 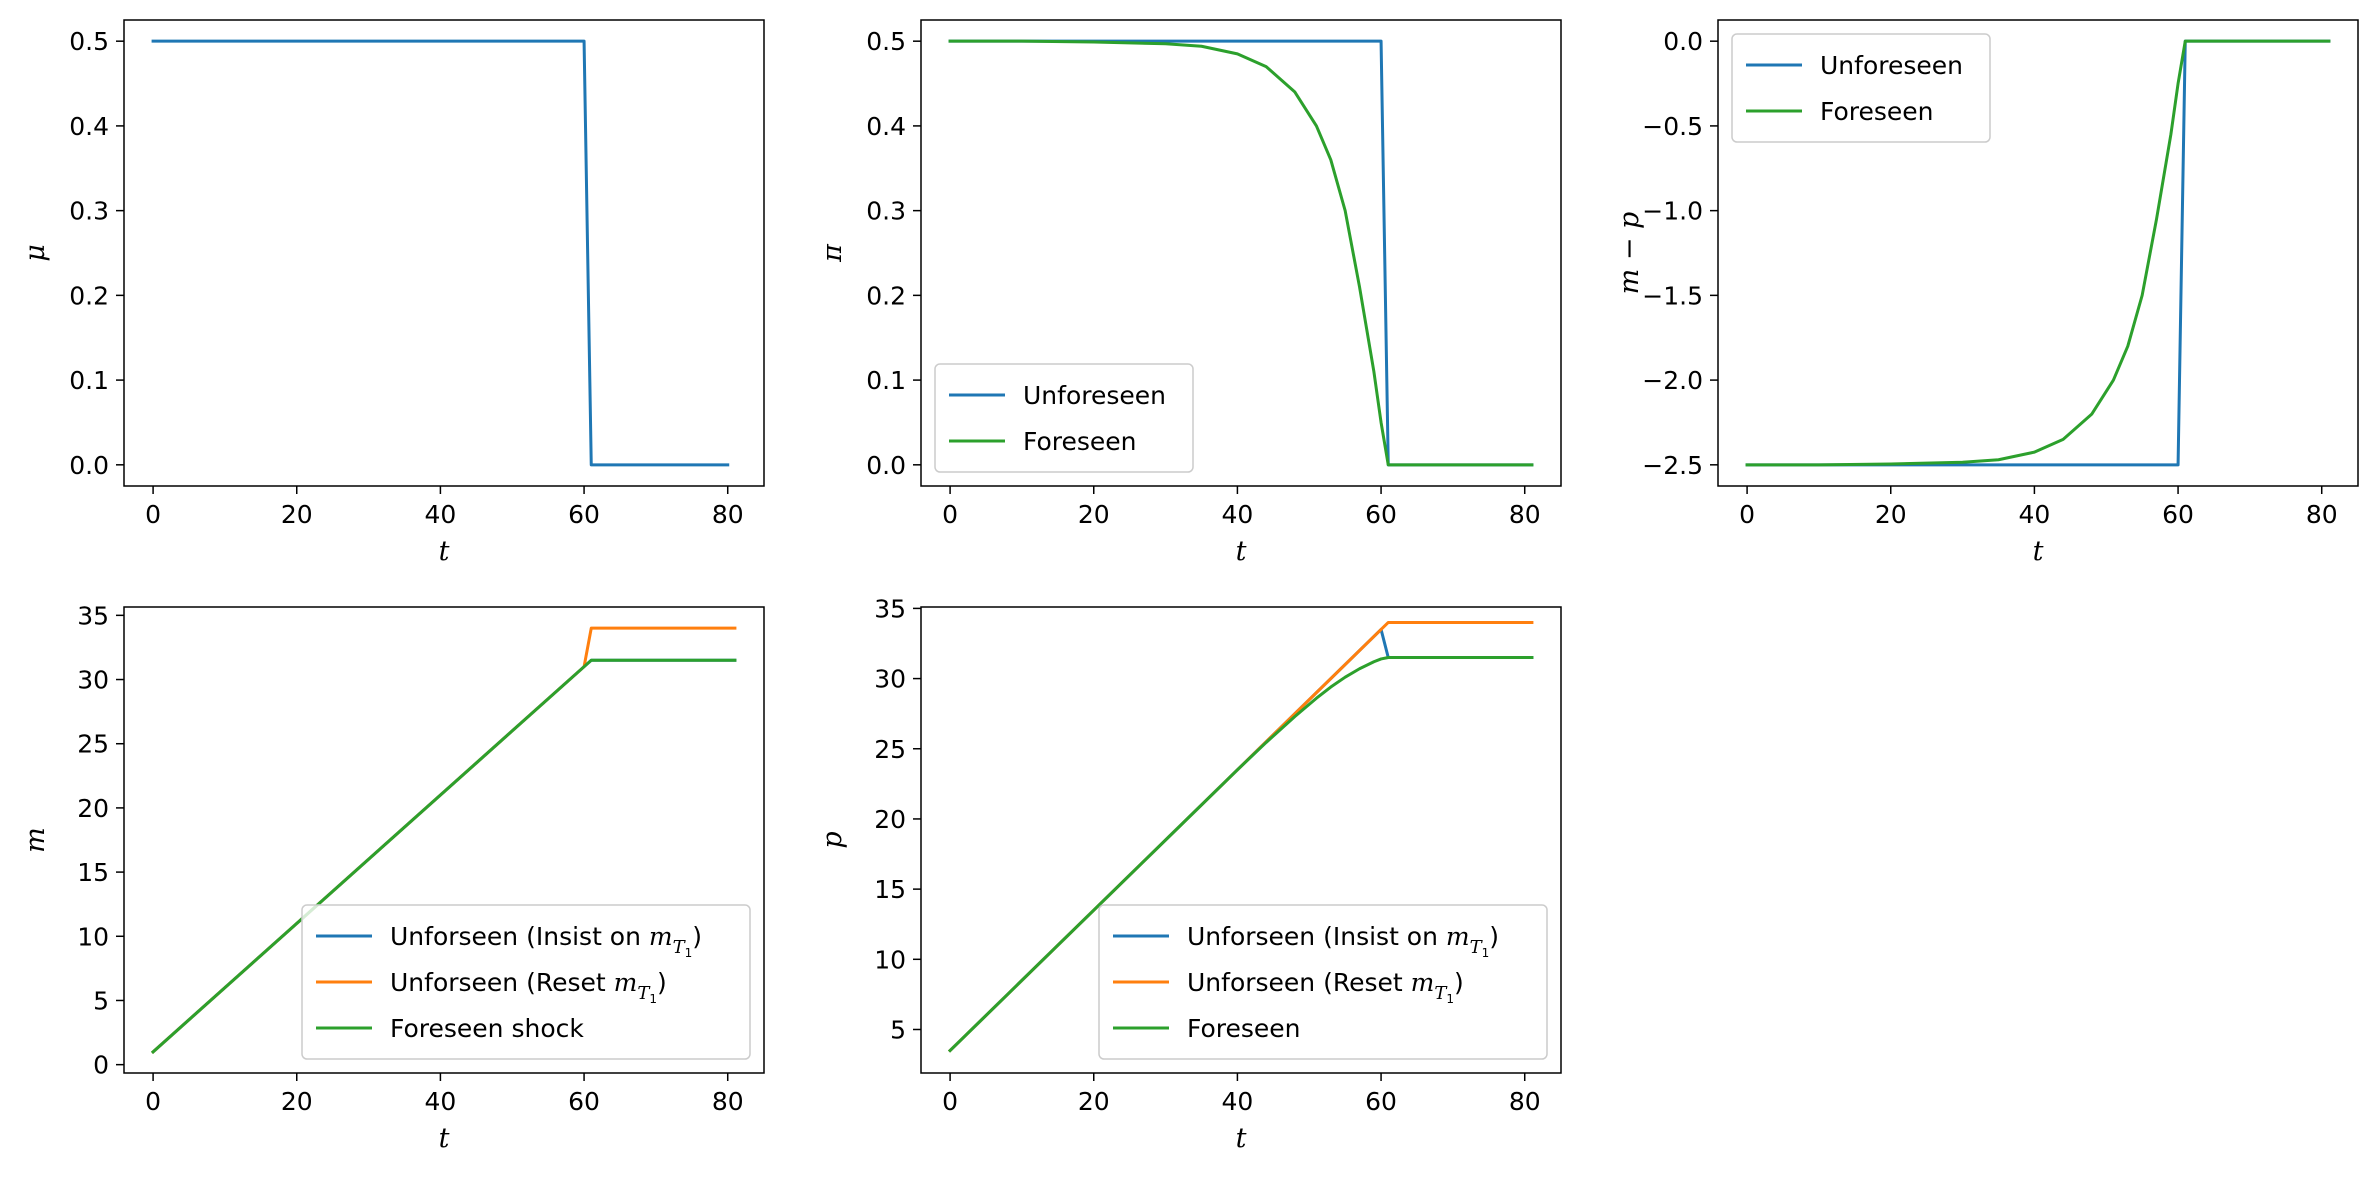 I want to click on y-axis-label: m − p, so click(x=1629, y=253).